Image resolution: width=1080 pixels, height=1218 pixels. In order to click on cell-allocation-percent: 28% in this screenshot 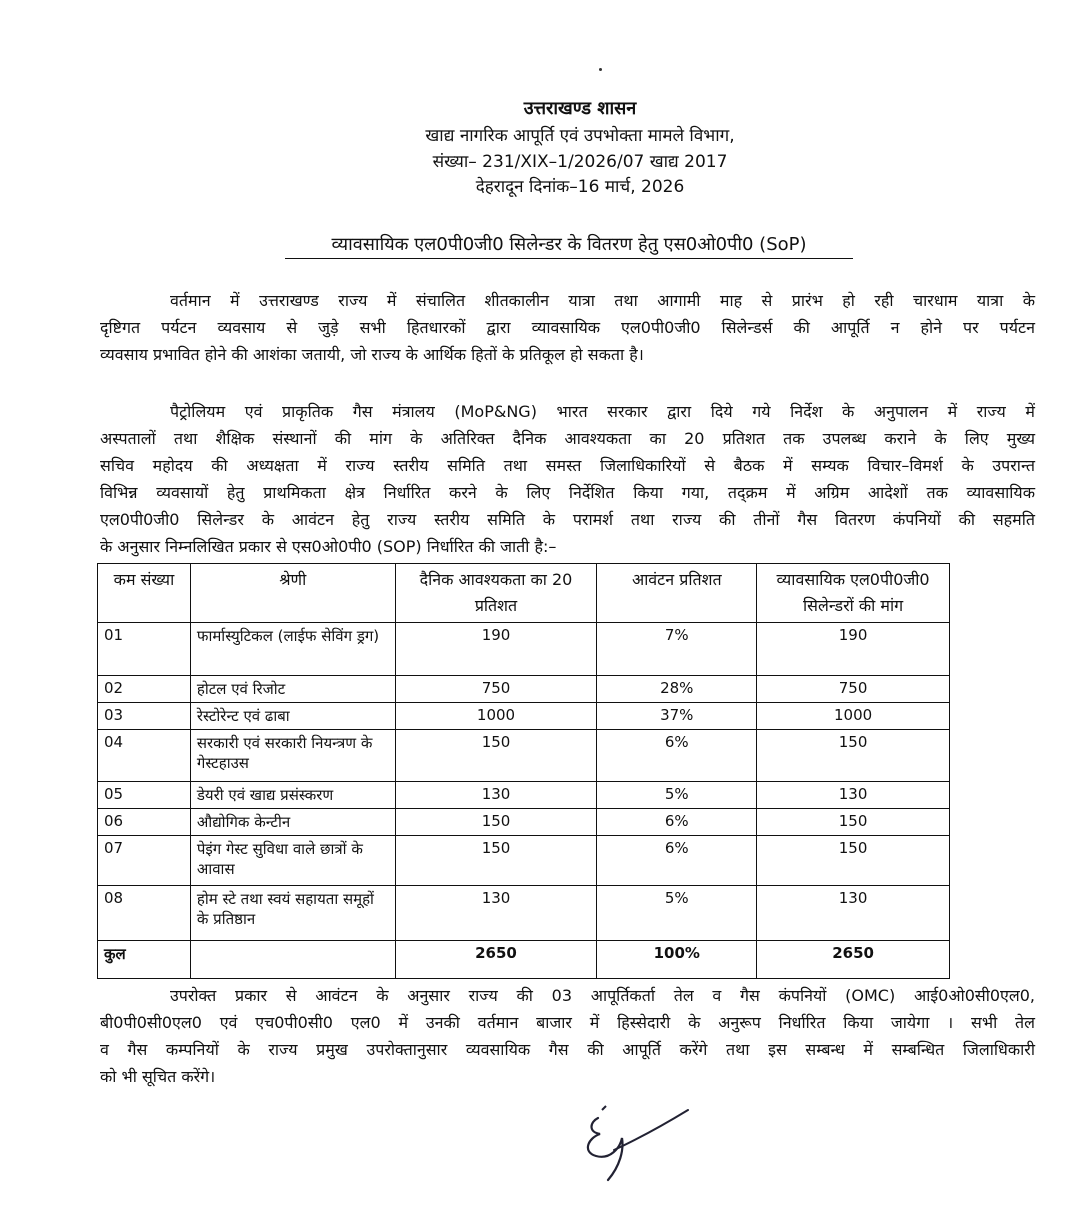, I will do `click(677, 689)`.